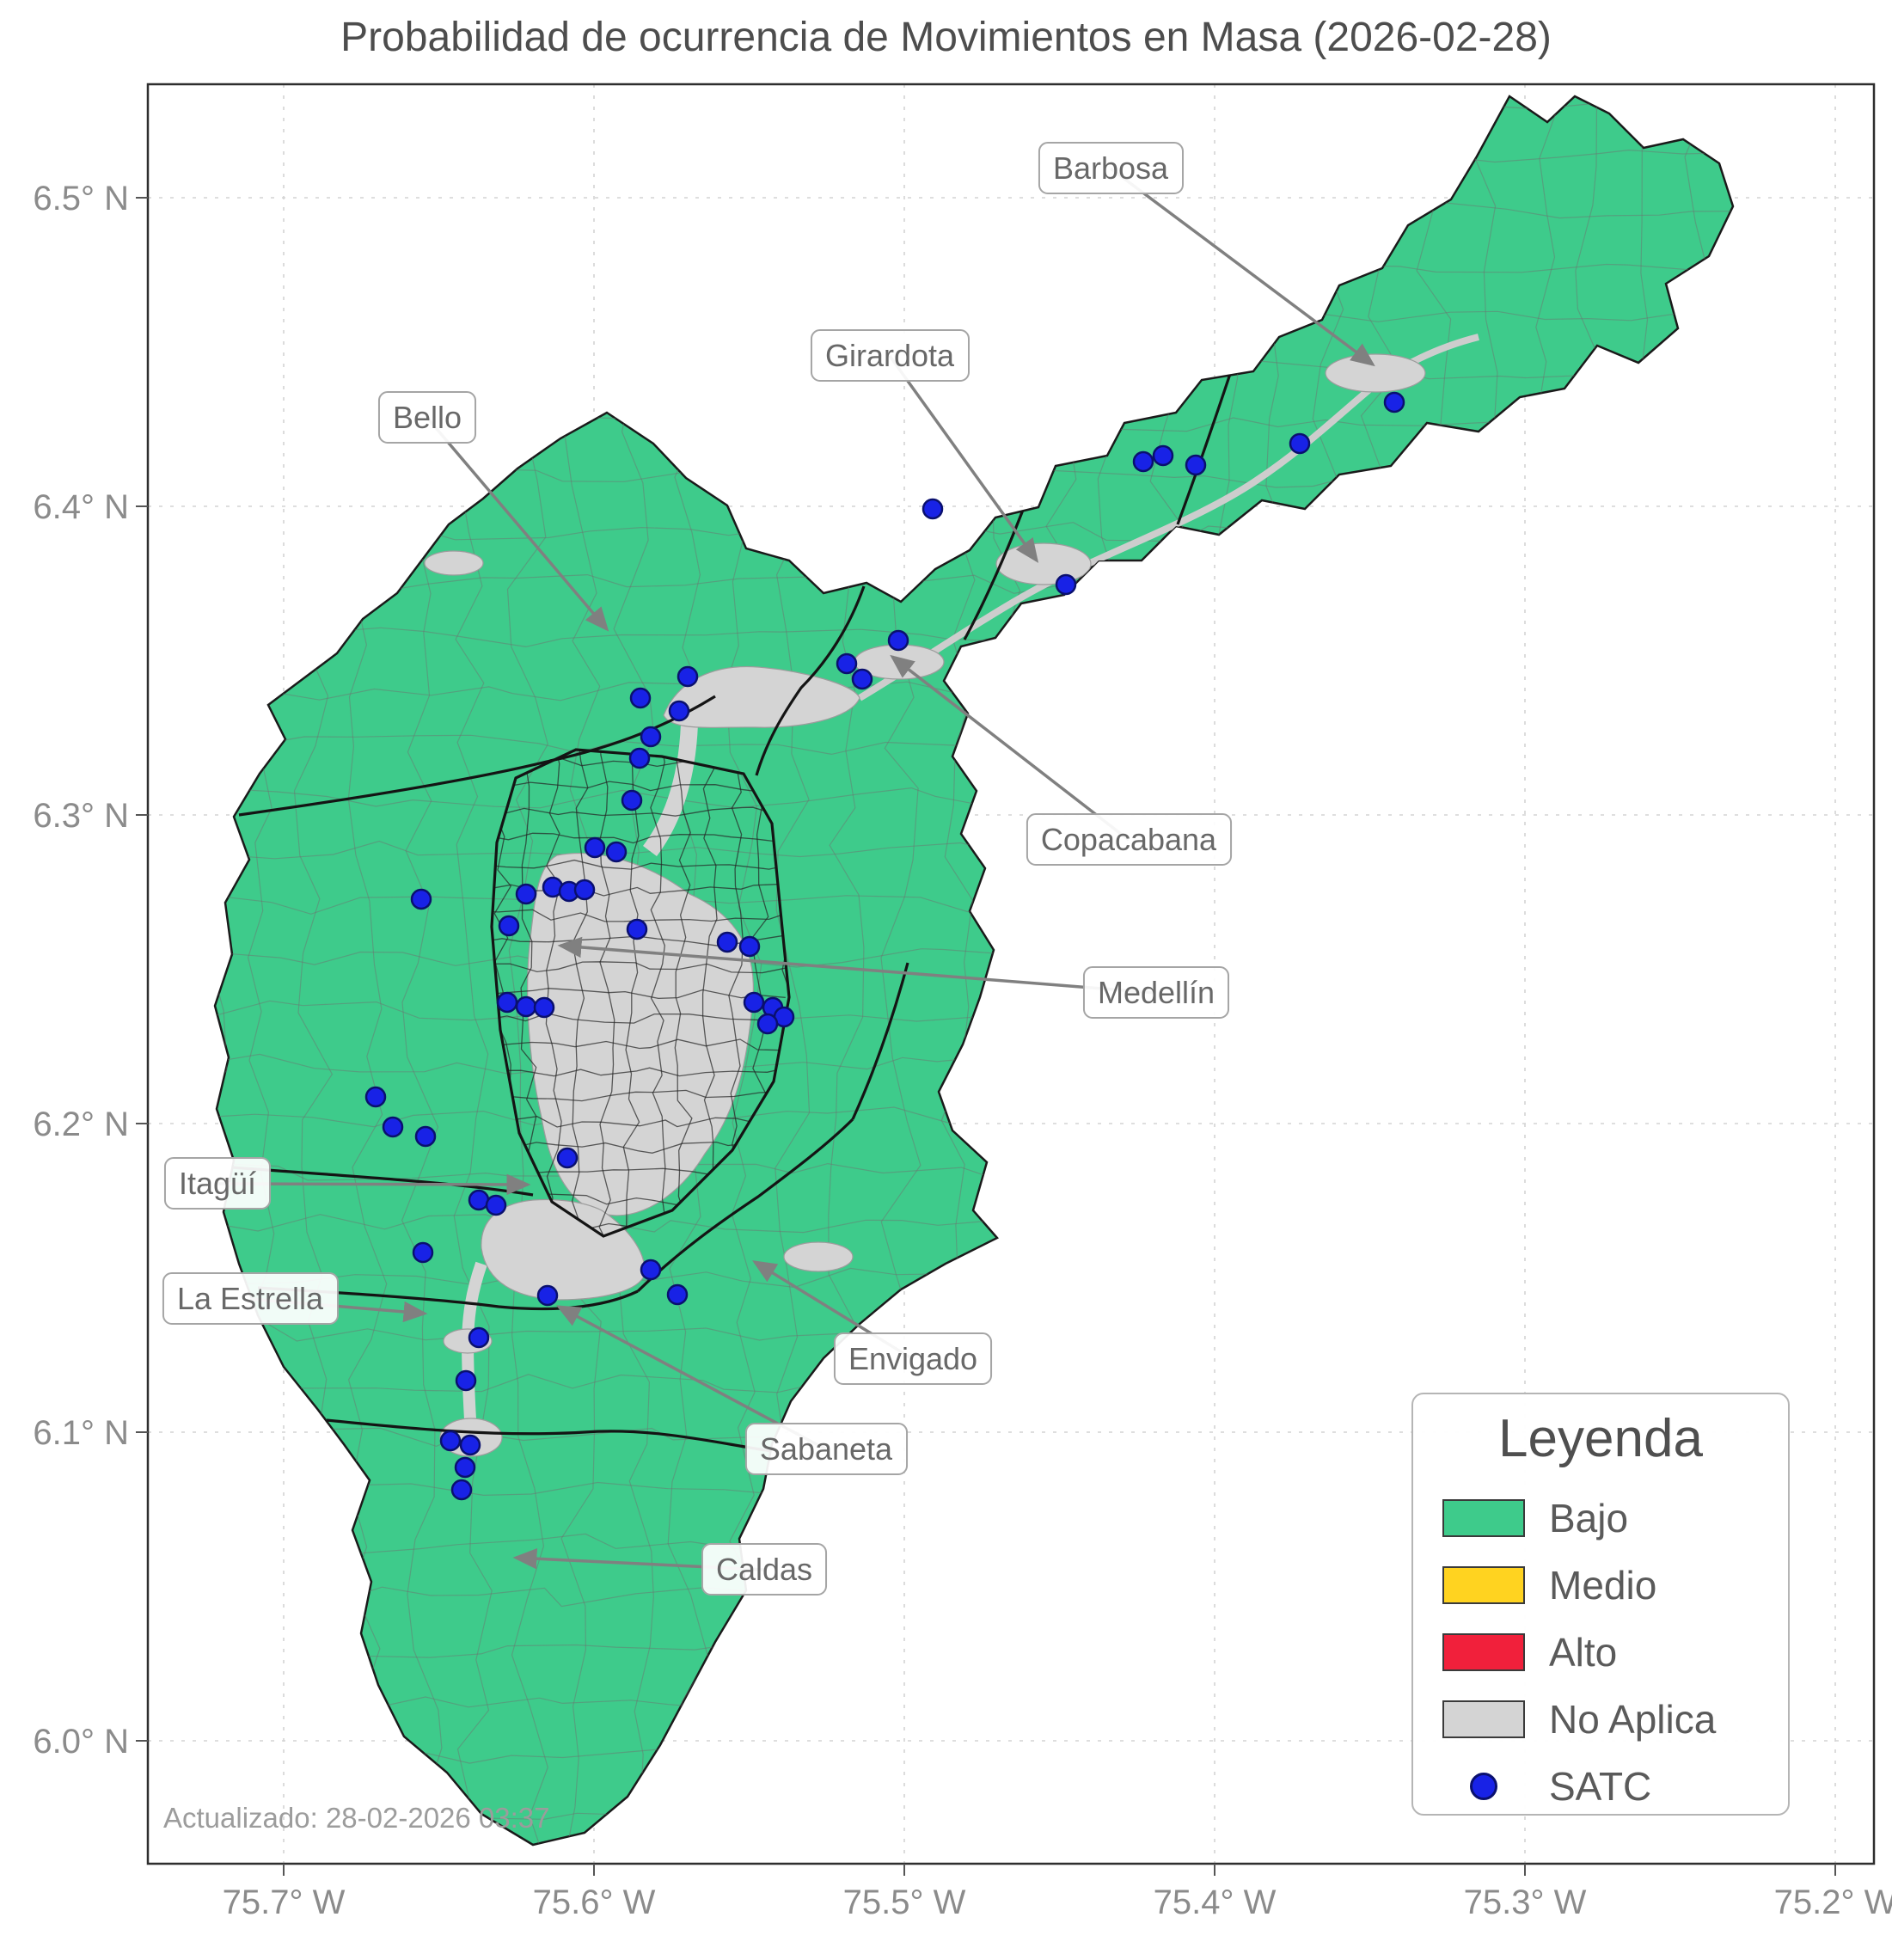 The width and height of the screenshot is (1892, 1960). Describe the element at coordinates (826, 1449) in the screenshot. I see `annotation-label: Sabaneta` at that location.